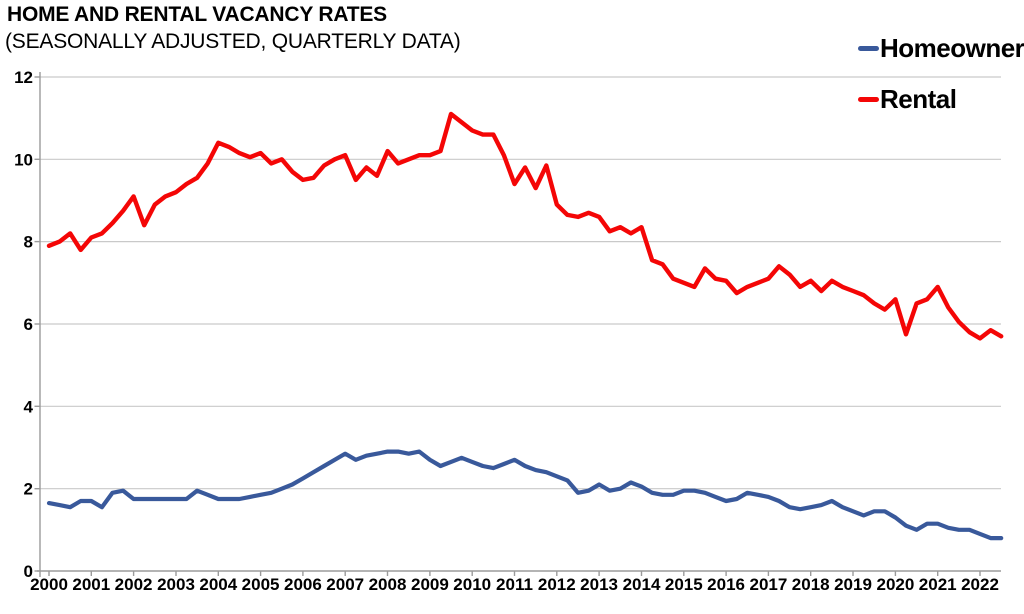  I want to click on y-axis-label: 10, so click(23, 159).